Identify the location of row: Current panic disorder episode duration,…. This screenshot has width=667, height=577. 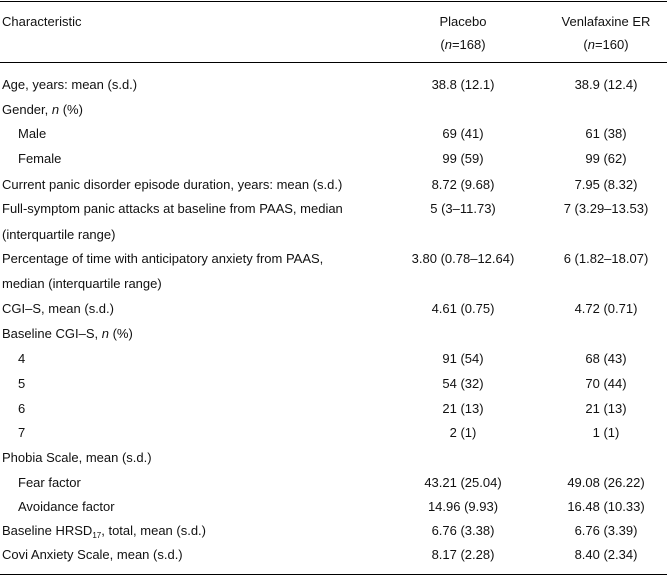
(333, 185).